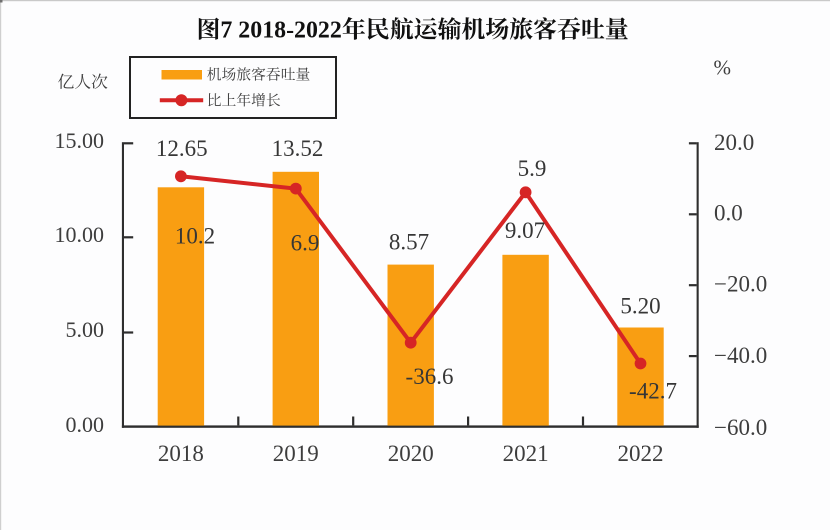 This screenshot has height=530, width=830. What do you see at coordinates (85, 329) in the screenshot?
I see `svg-text: 5.00` at bounding box center [85, 329].